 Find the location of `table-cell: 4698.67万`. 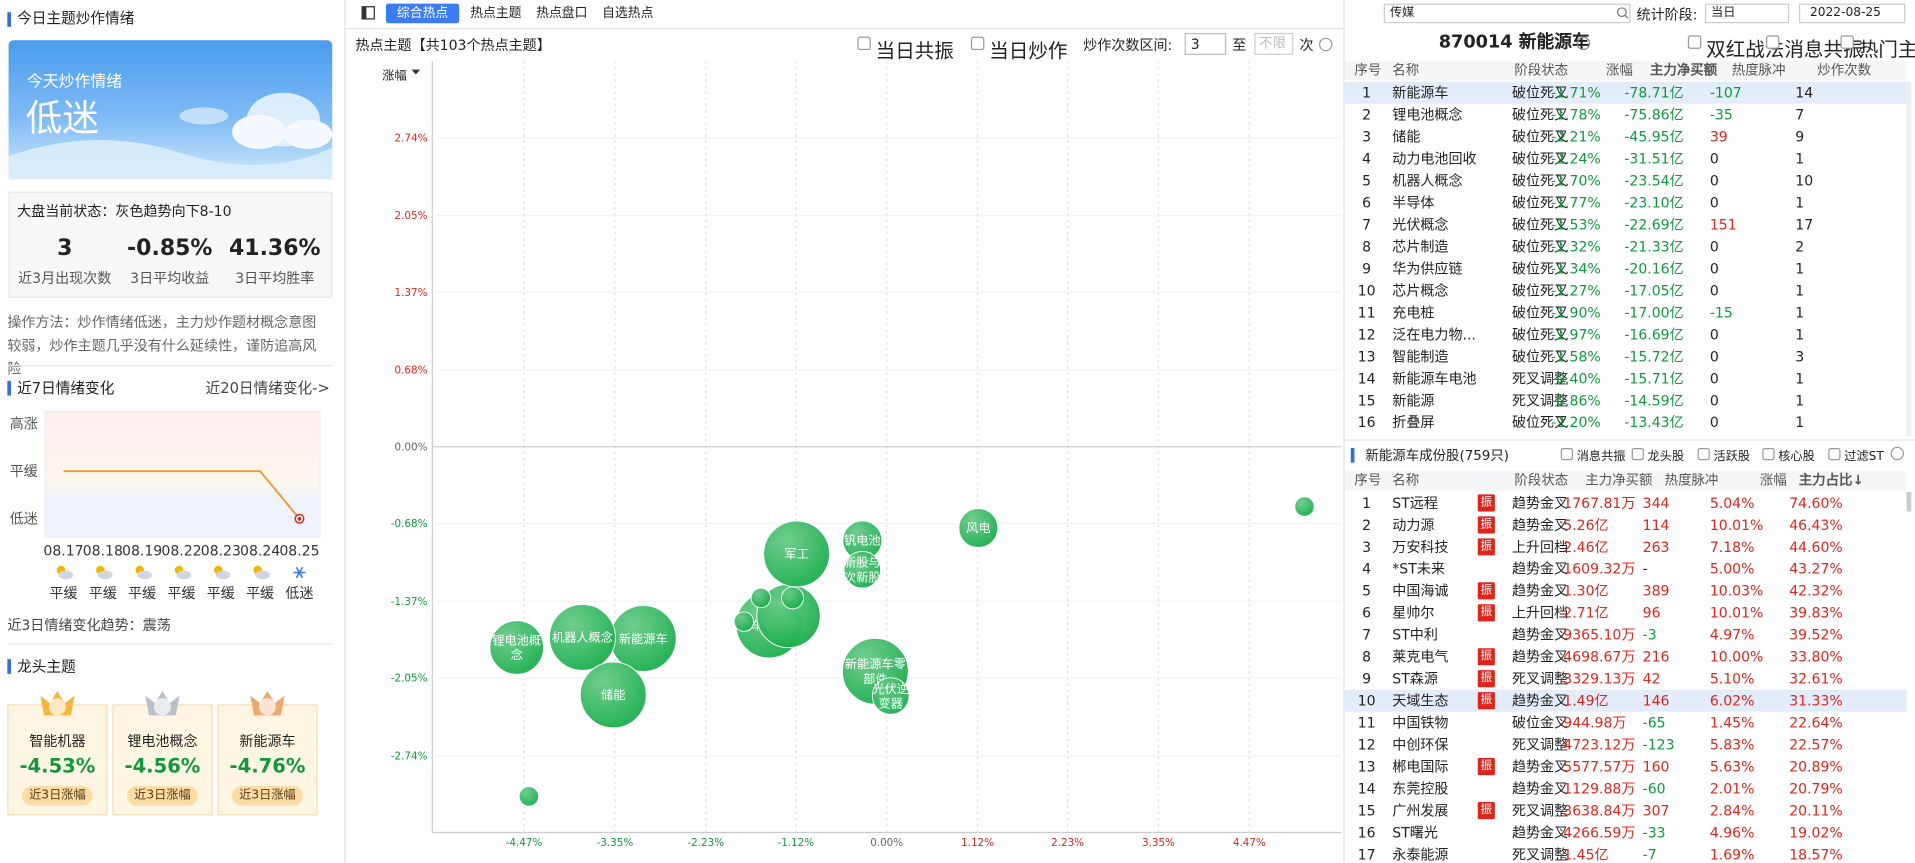

table-cell: 4698.67万 is located at coordinates (1599, 657).